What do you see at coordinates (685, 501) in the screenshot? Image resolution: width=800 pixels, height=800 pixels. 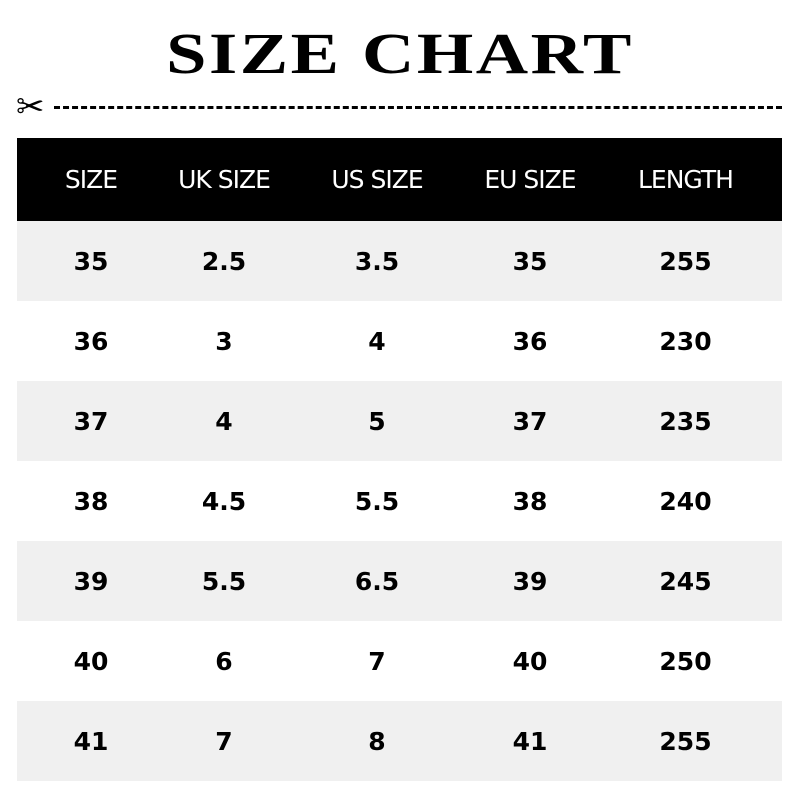 I see `cell-length: 240` at bounding box center [685, 501].